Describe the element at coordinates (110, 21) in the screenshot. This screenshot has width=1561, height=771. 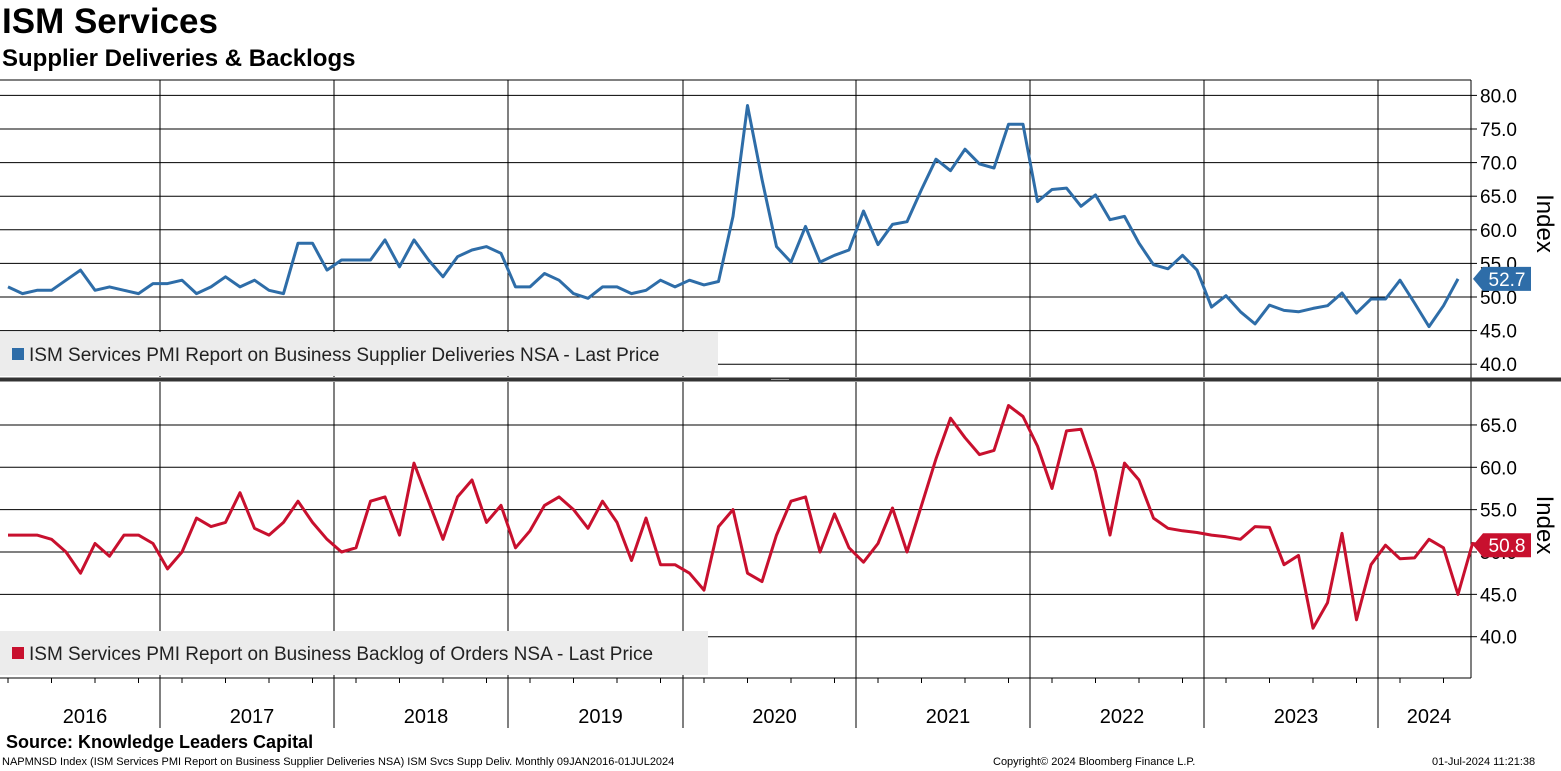
I see `chart-title: ISM Services` at that location.